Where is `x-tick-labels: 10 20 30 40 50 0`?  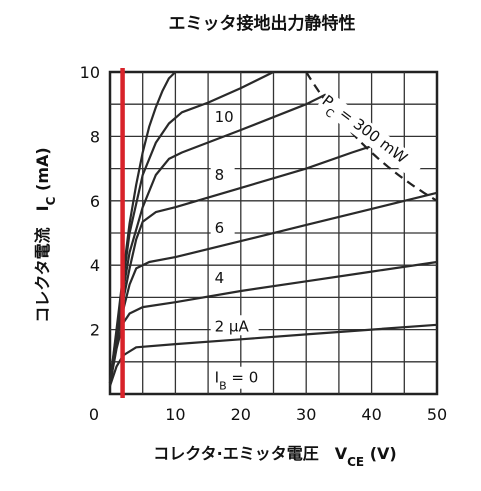 x-tick-labels: 10 20 30 40 50 0 is located at coordinates (268, 414).